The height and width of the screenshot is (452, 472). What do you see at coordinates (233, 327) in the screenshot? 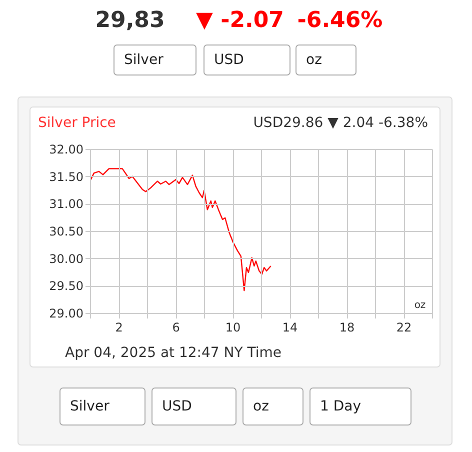
I see `x-tick-label: 10` at bounding box center [233, 327].